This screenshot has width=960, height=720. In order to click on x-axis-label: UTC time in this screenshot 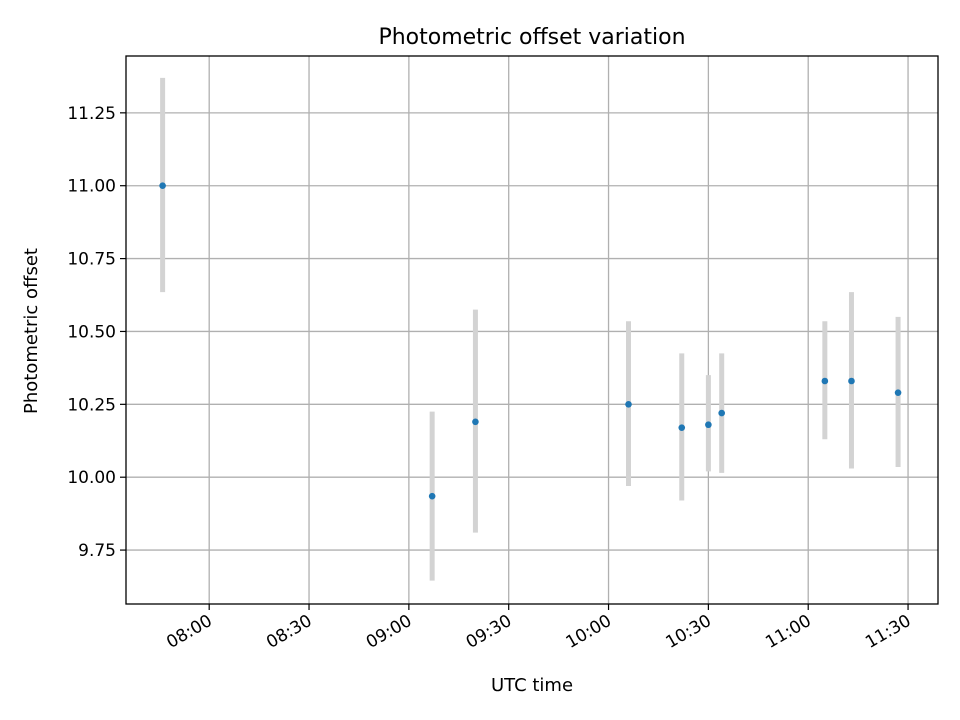, I will do `click(532, 685)`.